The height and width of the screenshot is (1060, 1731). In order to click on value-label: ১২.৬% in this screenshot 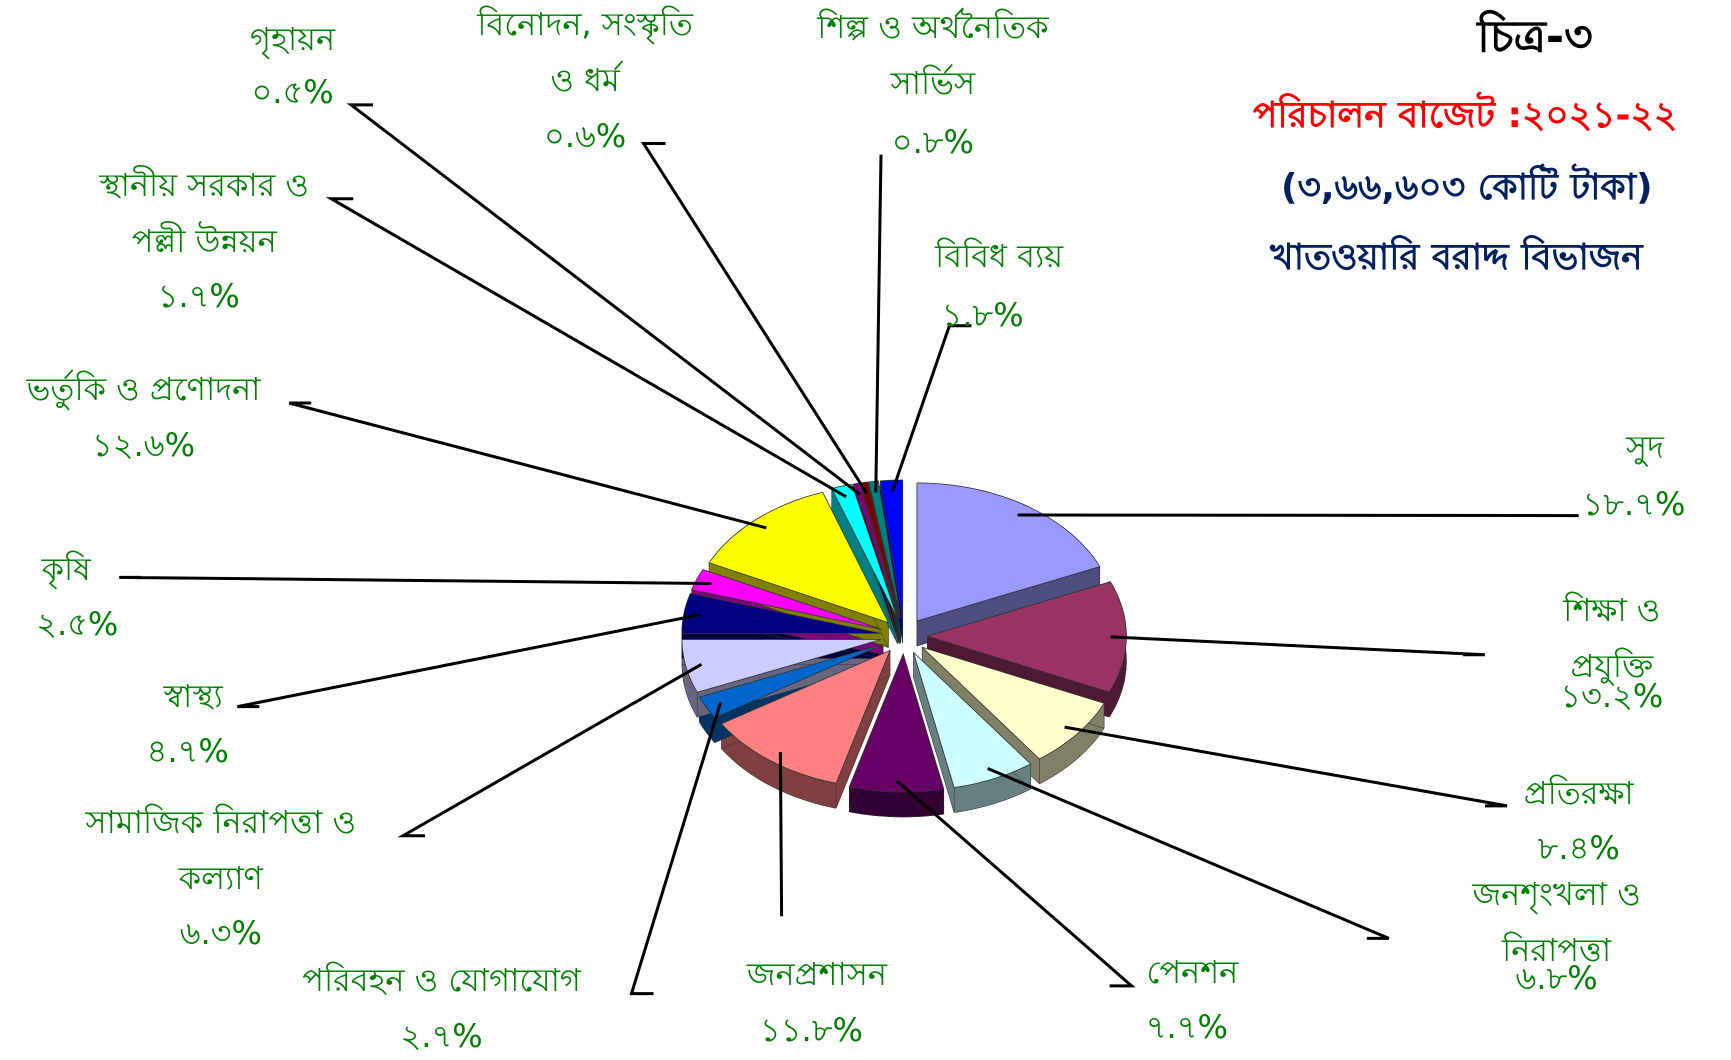, I will do `click(143, 445)`.